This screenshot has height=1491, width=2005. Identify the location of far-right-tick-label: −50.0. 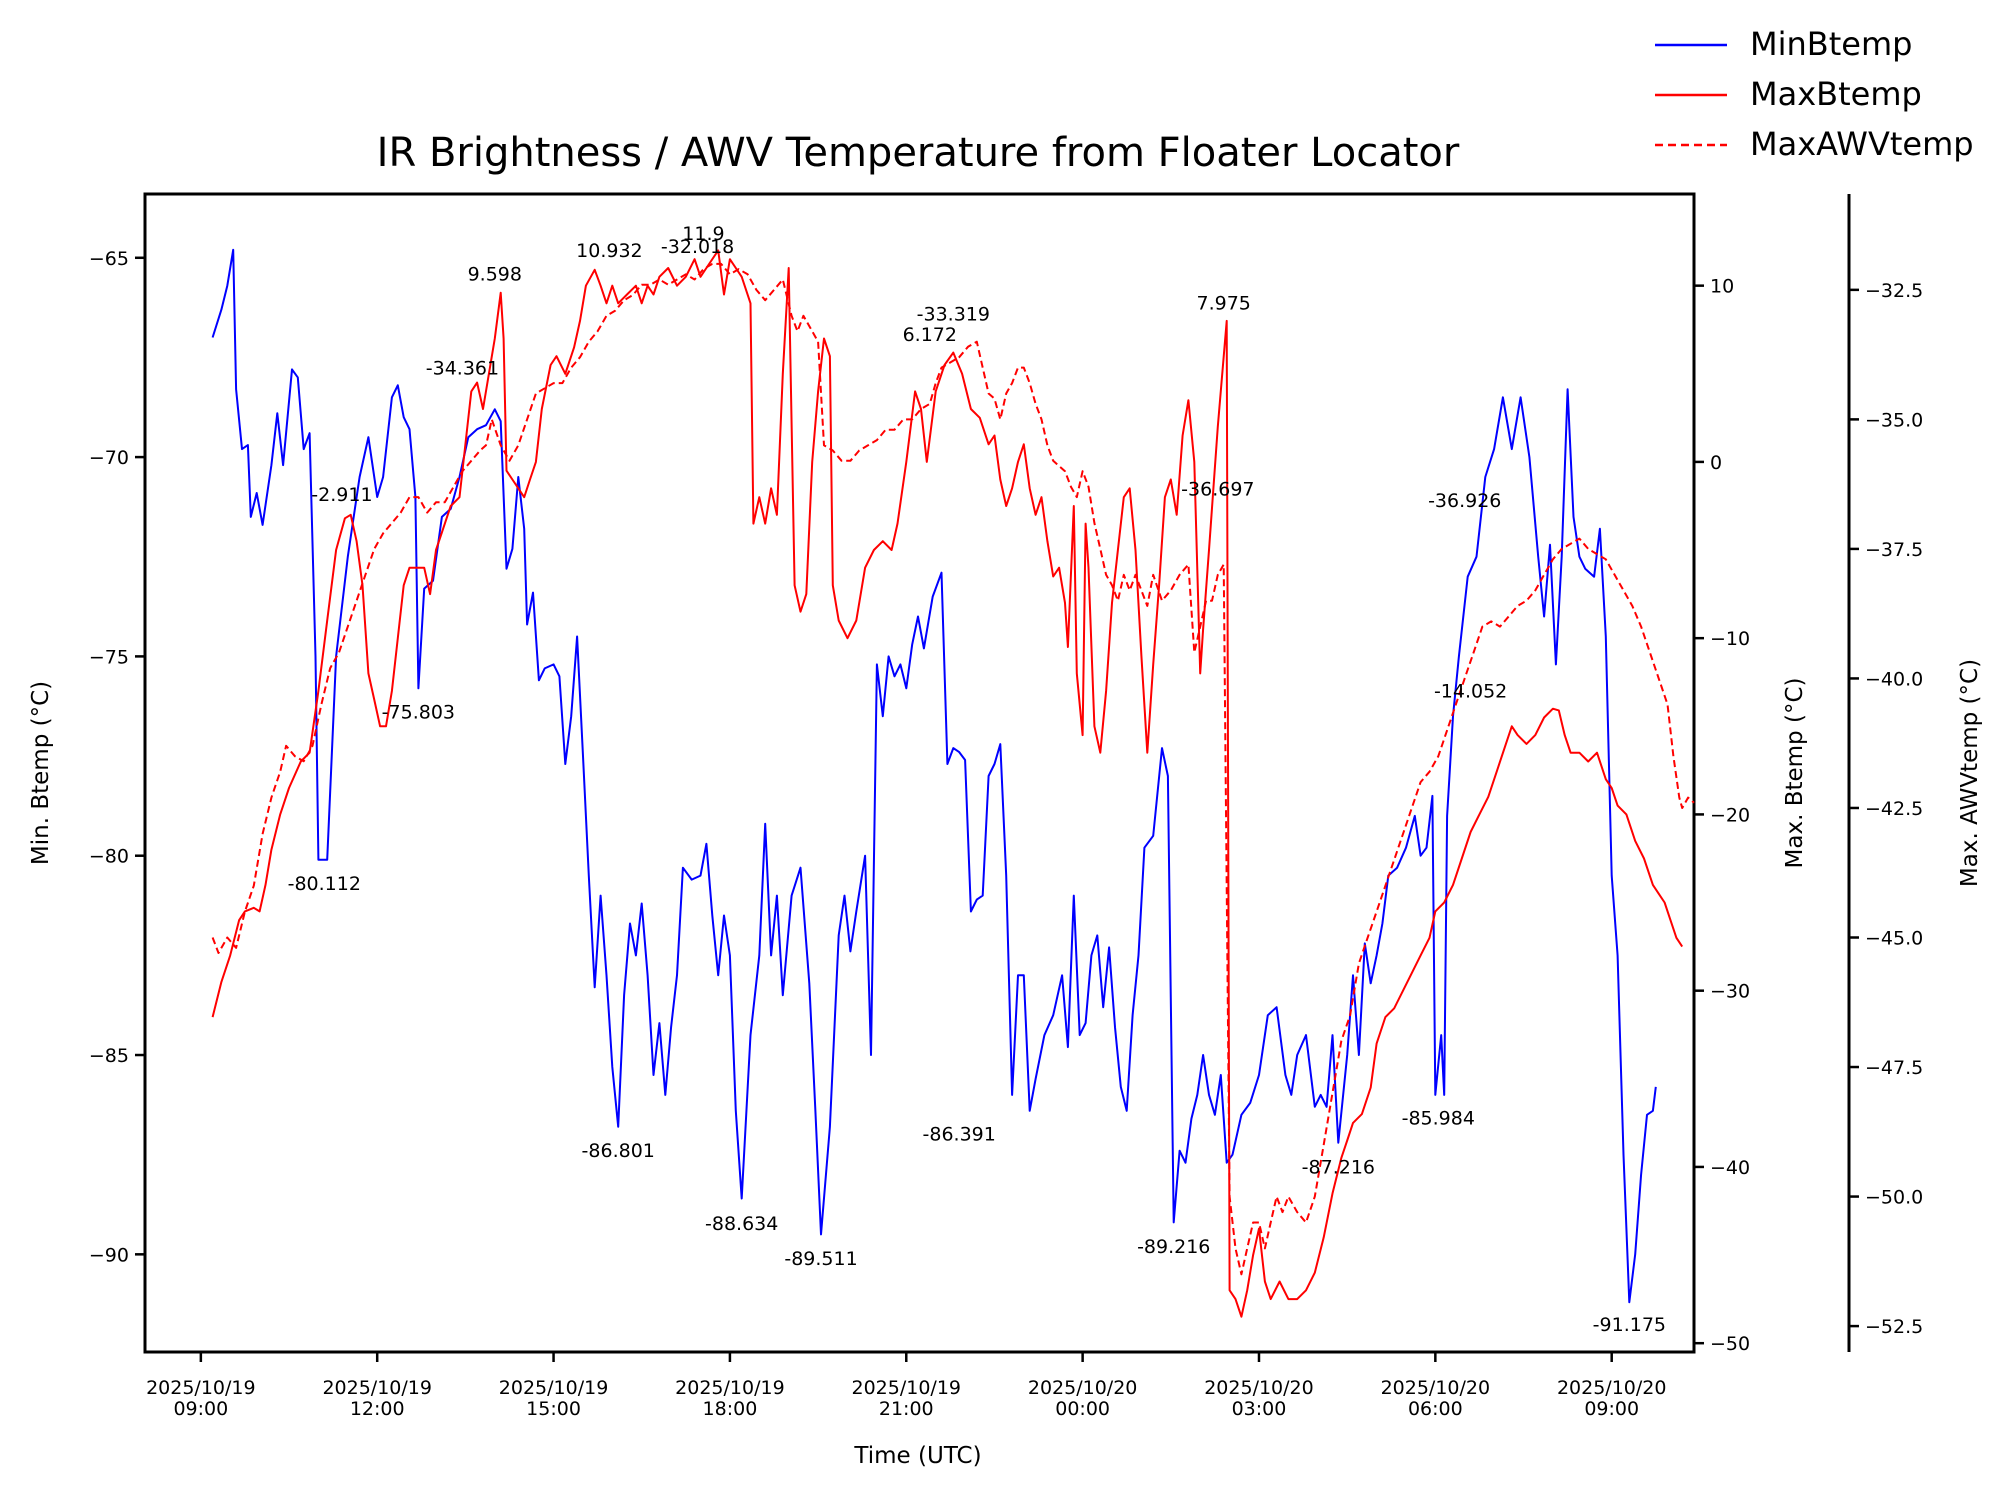
(1894, 1198).